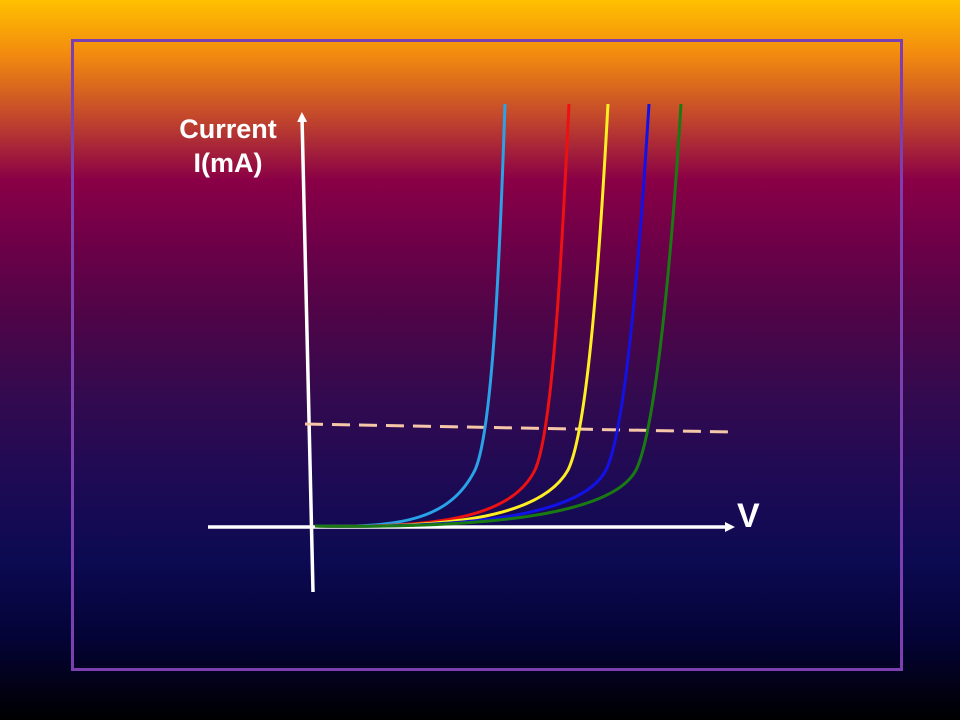  Describe the element at coordinates (748, 516) in the screenshot. I see `x-axis-label: V` at that location.